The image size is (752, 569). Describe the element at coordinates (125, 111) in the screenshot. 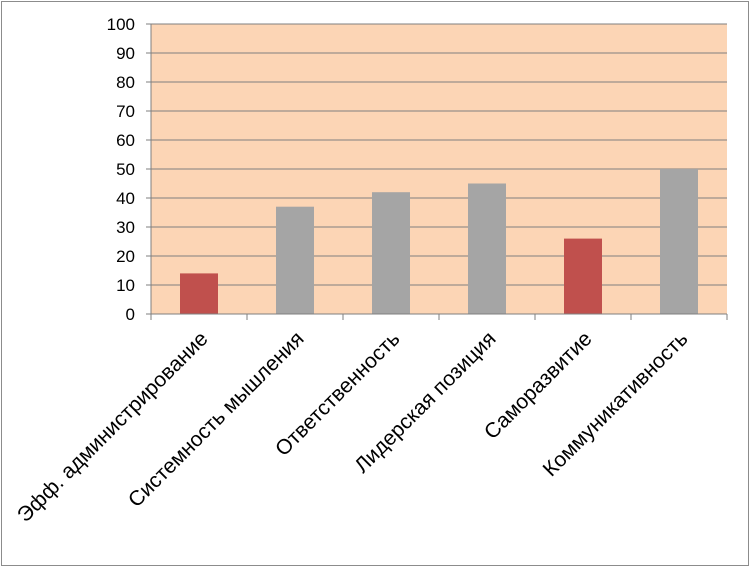

I see `y-tick-label: 70` at that location.